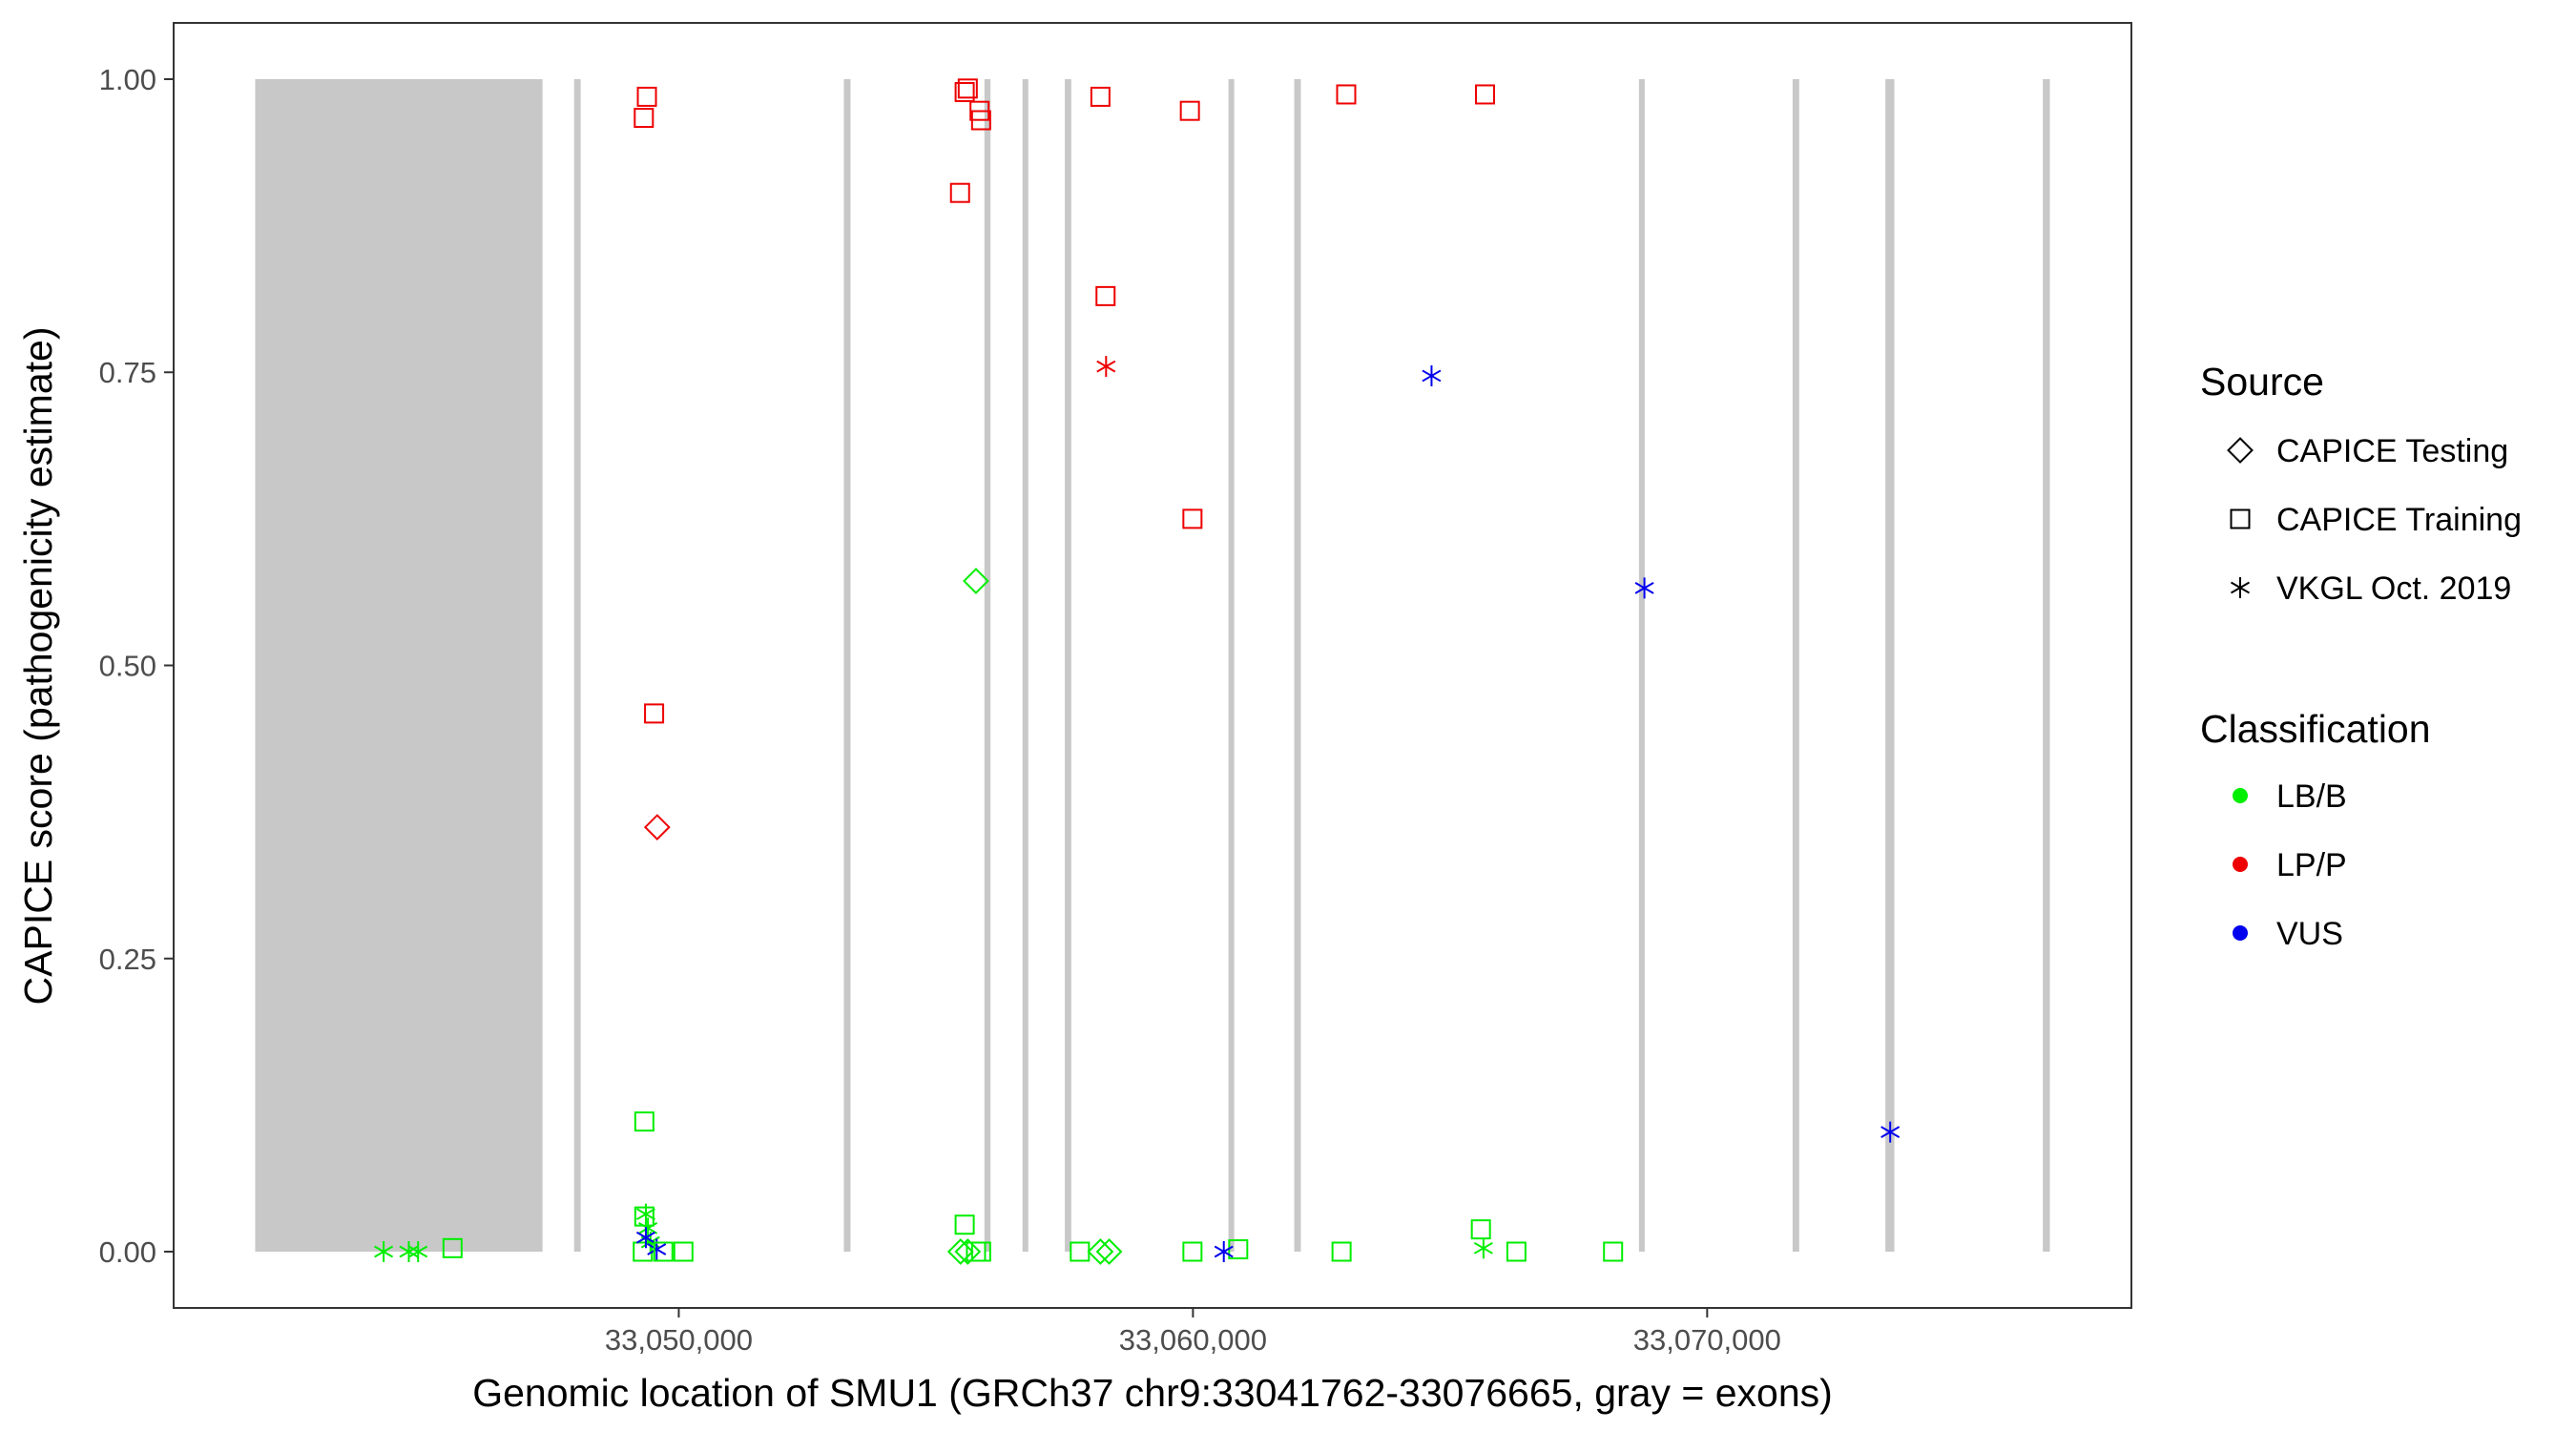  Describe the element at coordinates (2309, 934) in the screenshot. I see `legend-label: VUS` at that location.